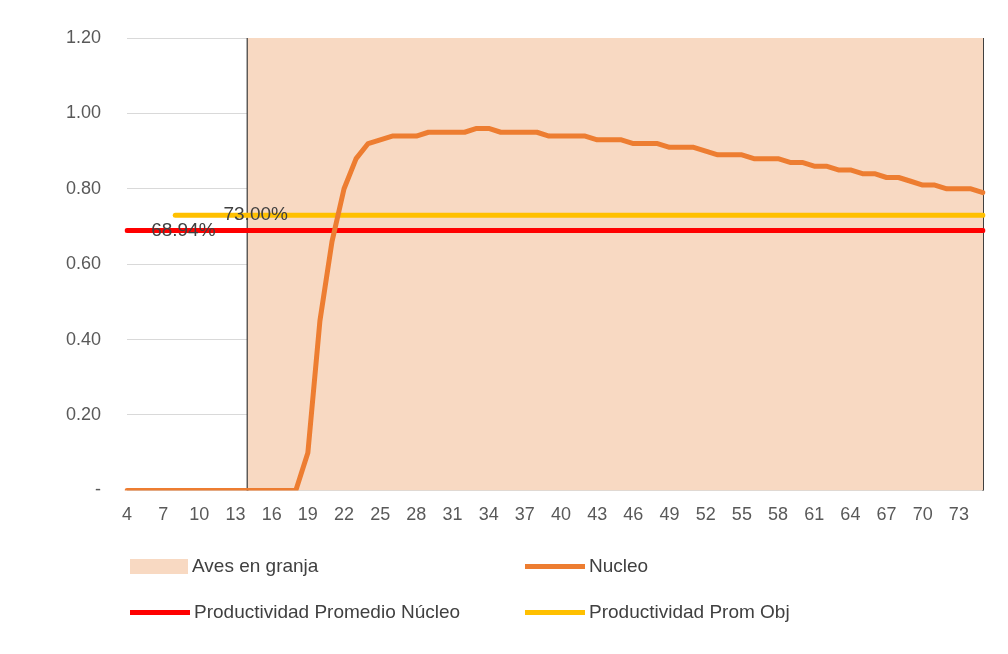 This screenshot has width=1008, height=654. What do you see at coordinates (488, 514) in the screenshot?
I see `x-tick-label: 34` at bounding box center [488, 514].